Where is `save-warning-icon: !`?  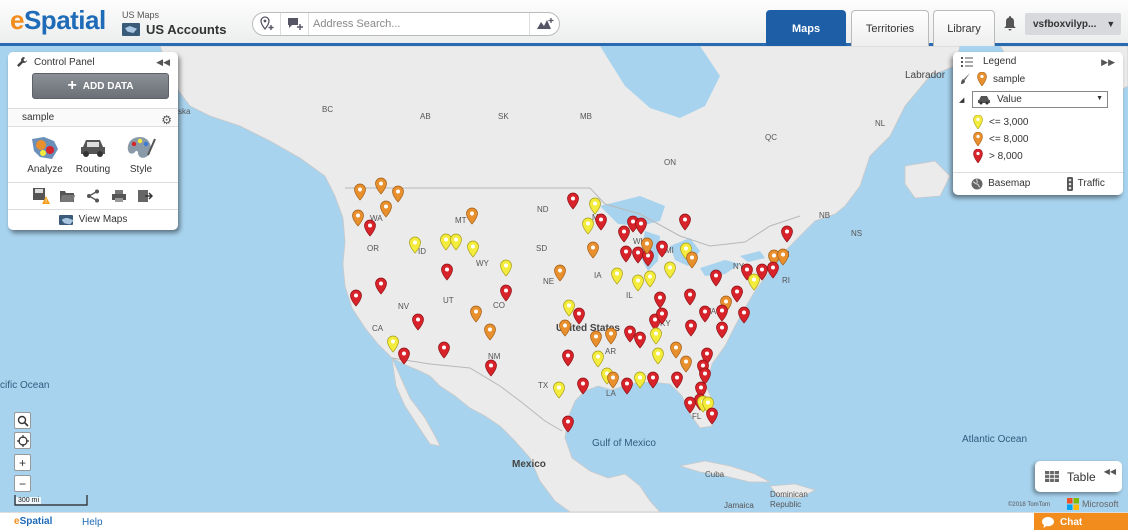 save-warning-icon: ! is located at coordinates (41, 196).